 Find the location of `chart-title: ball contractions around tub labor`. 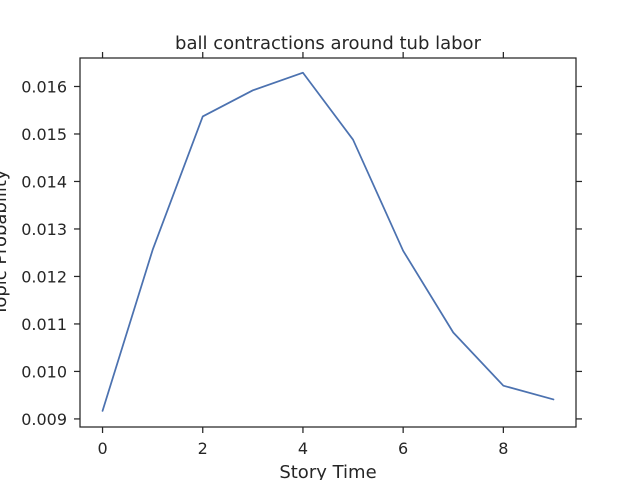

chart-title: ball contractions around tub labor is located at coordinates (328, 43).